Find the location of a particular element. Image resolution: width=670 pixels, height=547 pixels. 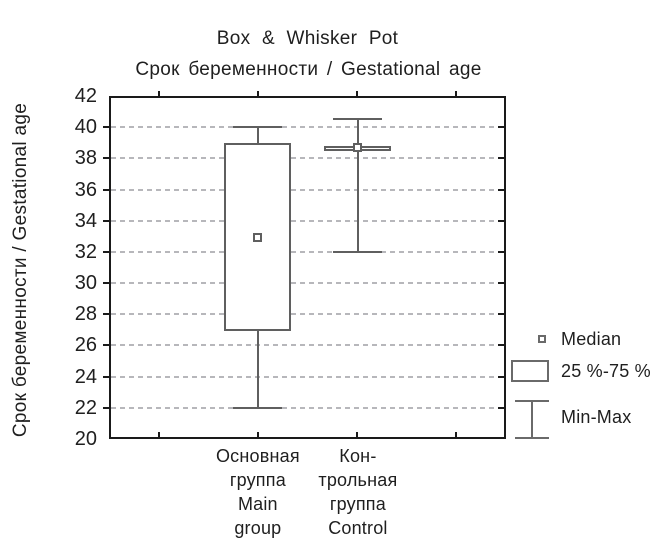

y-axis-tick-label: 38 is located at coordinates (85, 158).